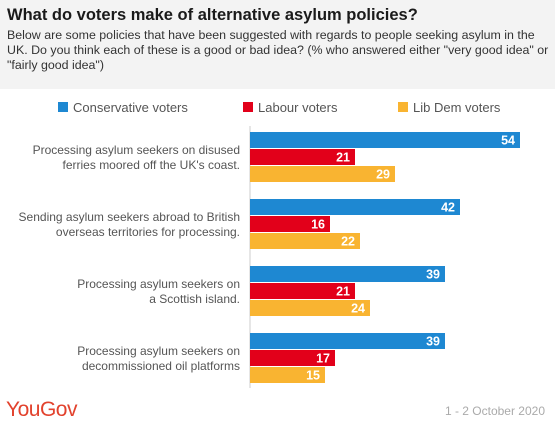  What do you see at coordinates (41, 409) in the screenshot?
I see `yougov-logo: YouGov` at bounding box center [41, 409].